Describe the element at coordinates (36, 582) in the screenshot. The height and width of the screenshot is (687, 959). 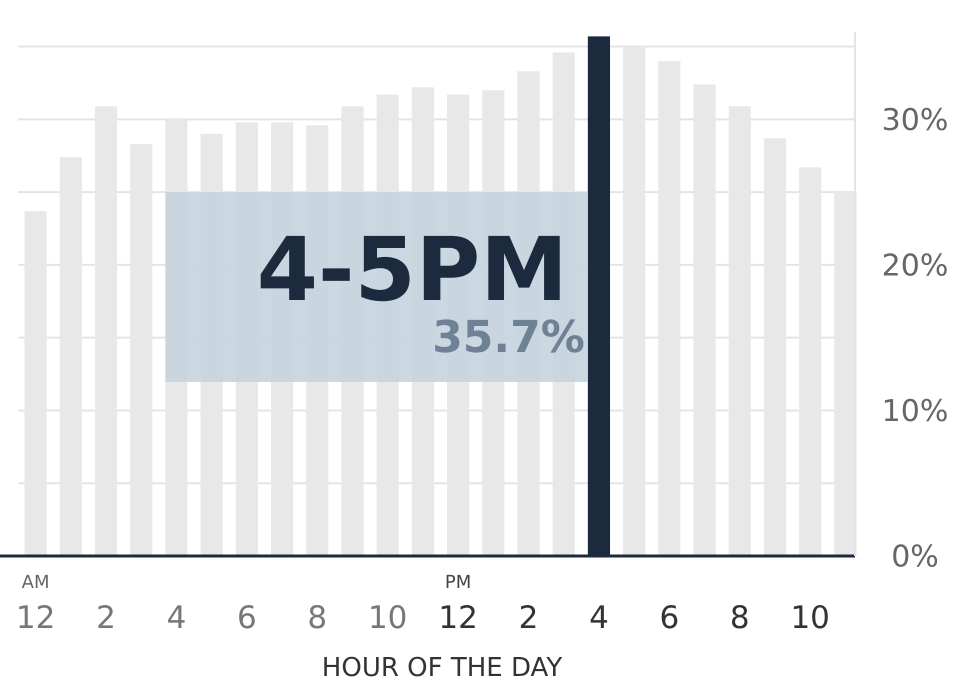
I see `text: AM` at that location.